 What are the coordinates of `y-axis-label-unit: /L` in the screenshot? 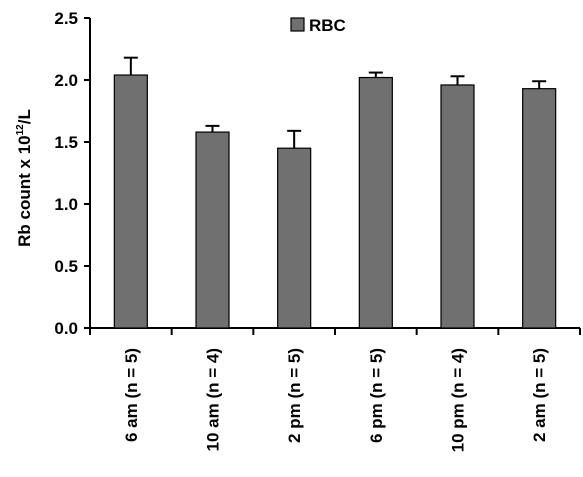 It's located at (24, 116).